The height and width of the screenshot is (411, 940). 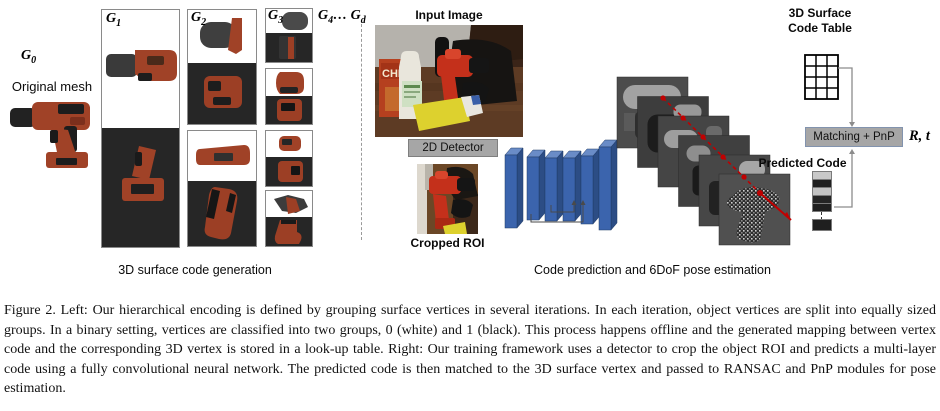 I want to click on g1-label: G1, so click(x=114, y=20).